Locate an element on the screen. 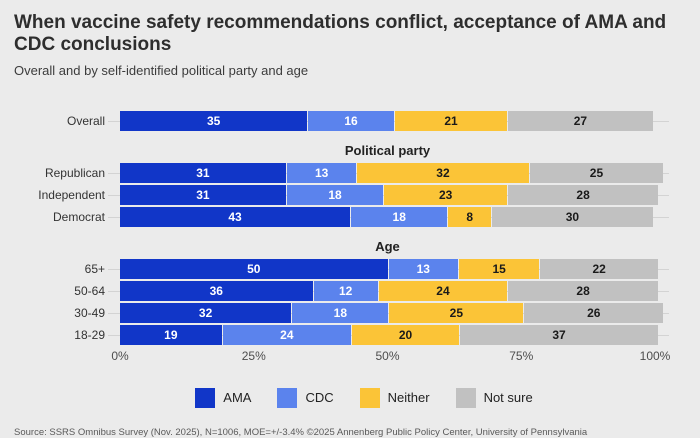  bar-row: Independent 31 18 23 28 is located at coordinates (350, 194).